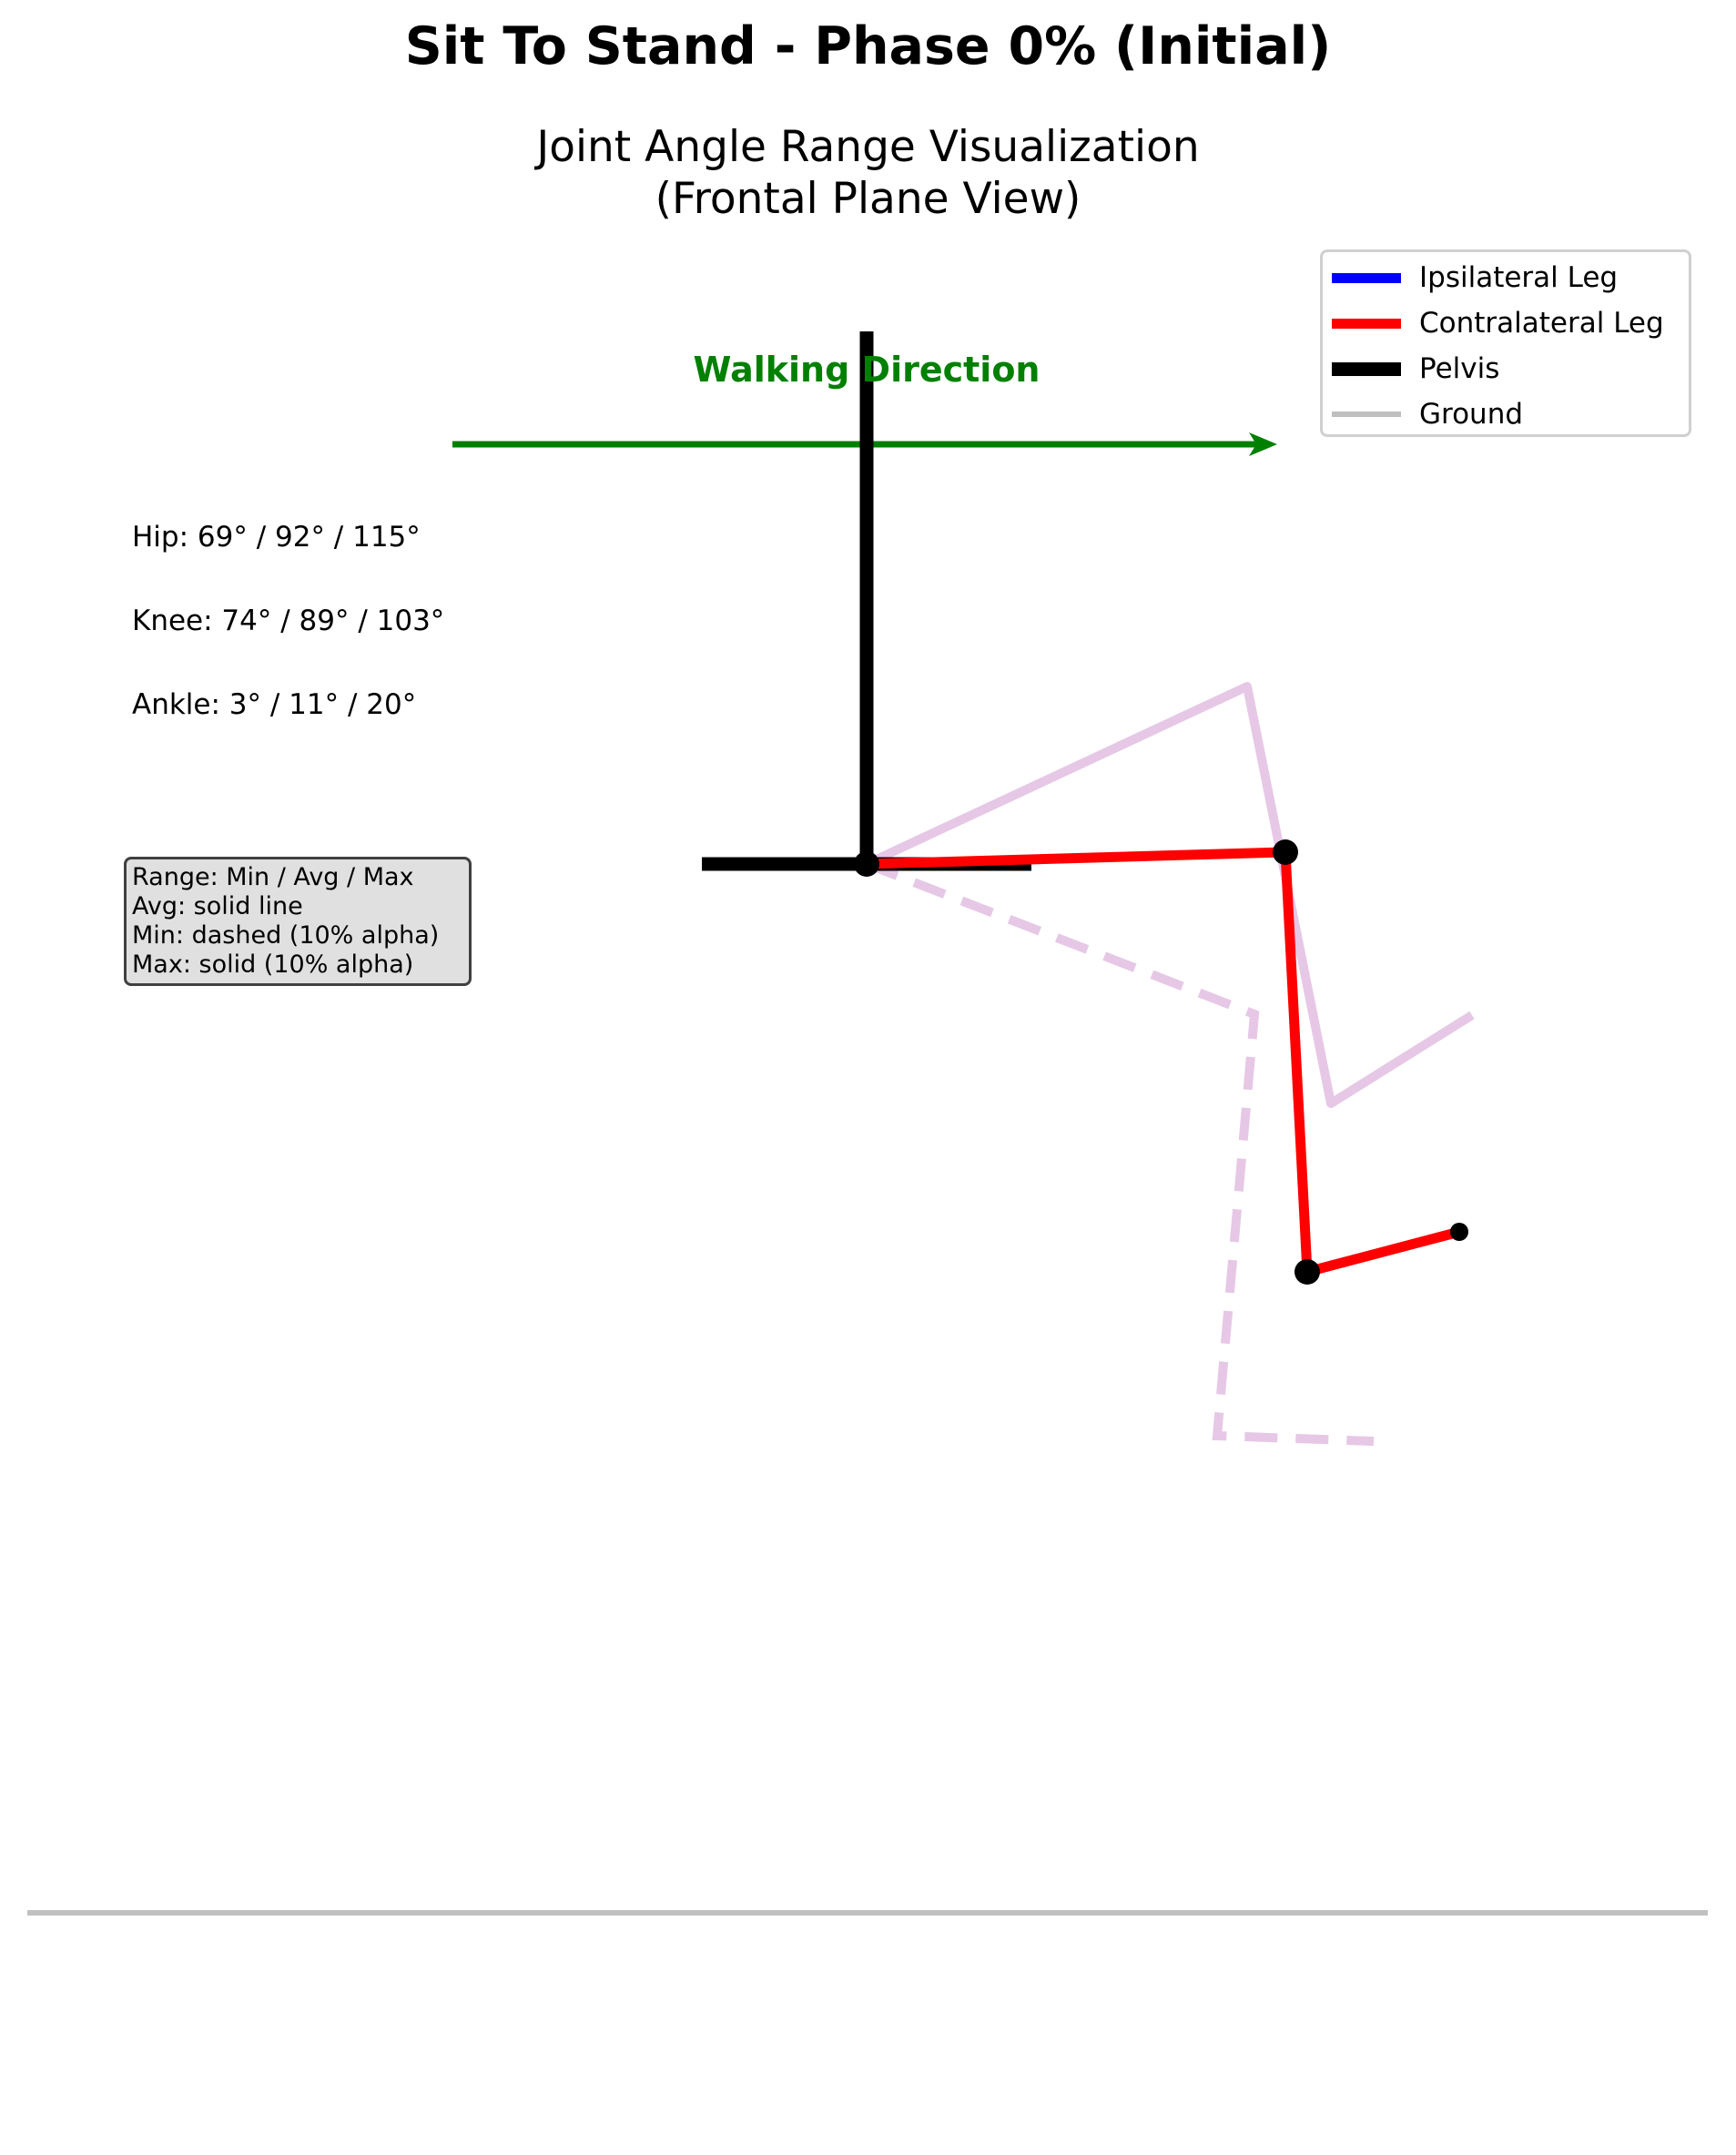  Describe the element at coordinates (1367, 368) in the screenshot. I see `legend-swatch-pelvis` at that location.